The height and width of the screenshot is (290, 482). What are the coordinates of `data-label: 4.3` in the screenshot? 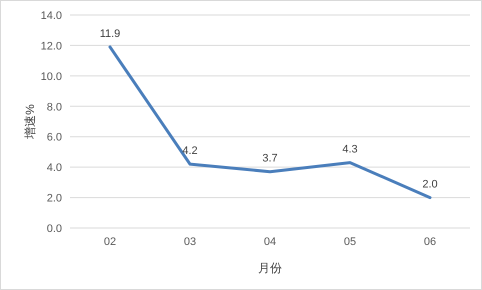 It's located at (350, 150).